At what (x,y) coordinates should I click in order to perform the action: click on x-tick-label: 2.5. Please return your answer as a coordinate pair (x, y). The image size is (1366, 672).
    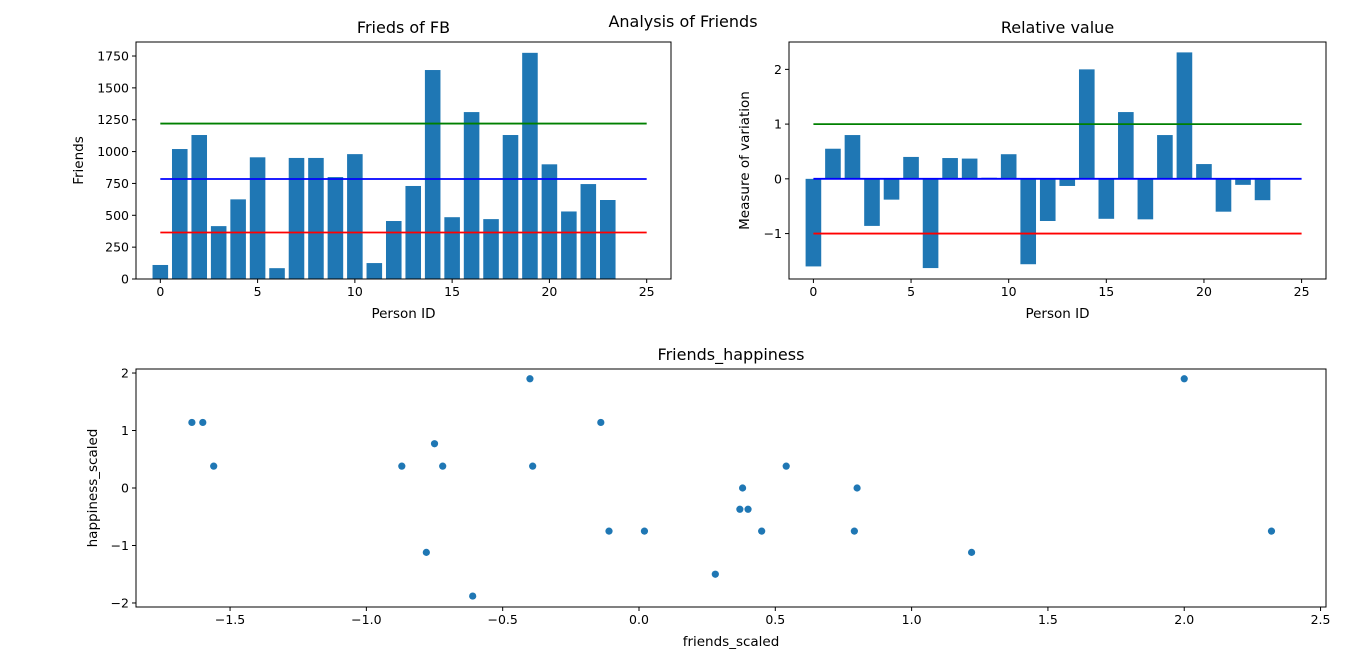
    Looking at the image, I should click on (1321, 619).